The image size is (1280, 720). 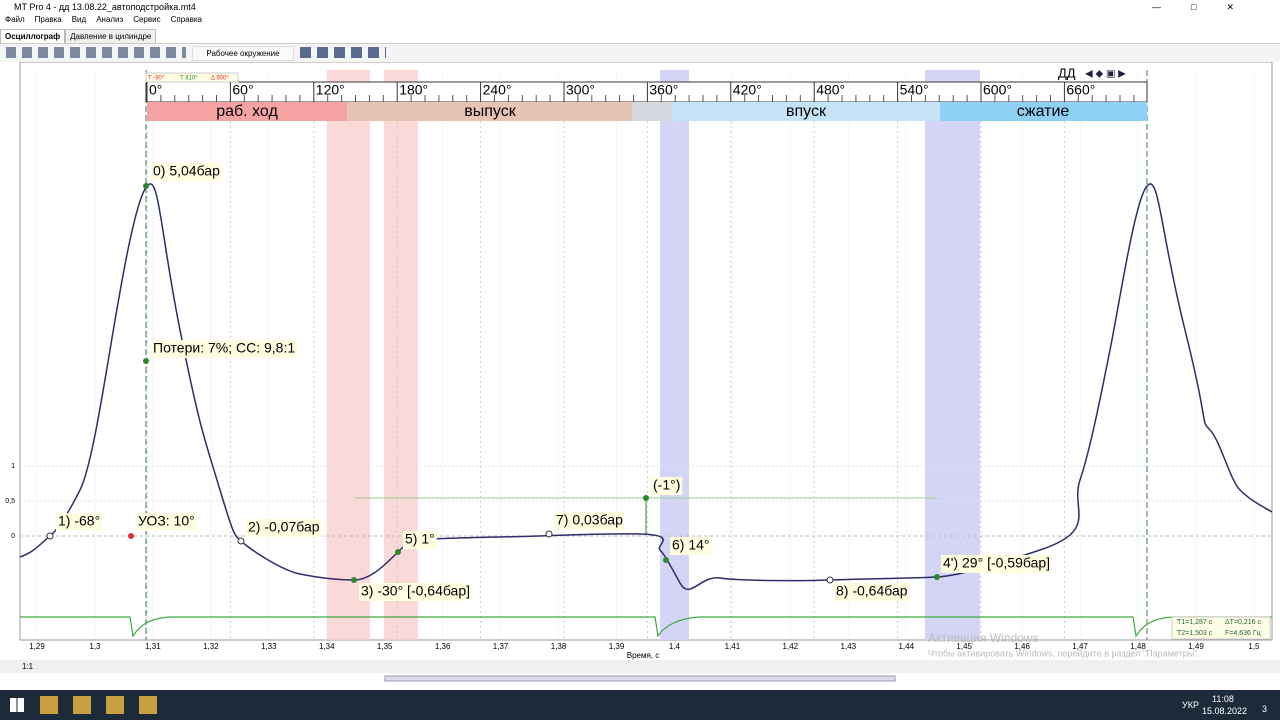 I want to click on scrollbar, so click(x=640, y=666).